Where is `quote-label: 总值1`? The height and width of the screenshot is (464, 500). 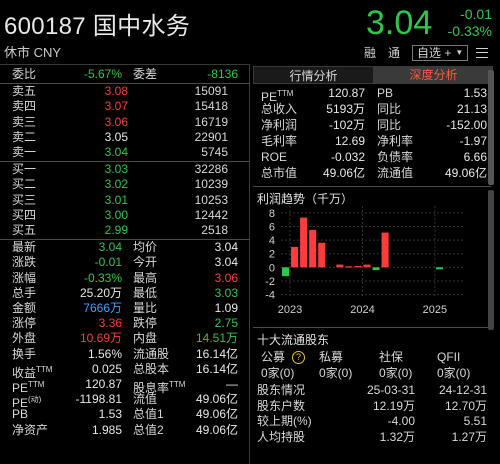 quote-label: 总值1 is located at coordinates (148, 414).